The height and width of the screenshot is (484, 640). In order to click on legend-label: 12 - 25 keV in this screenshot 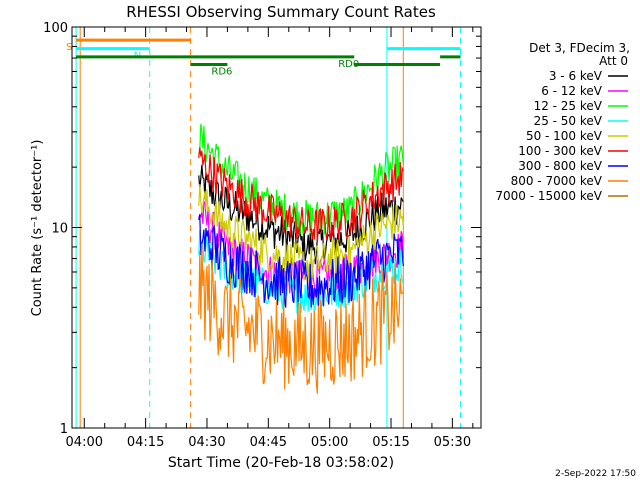, I will do `click(568, 106)`.